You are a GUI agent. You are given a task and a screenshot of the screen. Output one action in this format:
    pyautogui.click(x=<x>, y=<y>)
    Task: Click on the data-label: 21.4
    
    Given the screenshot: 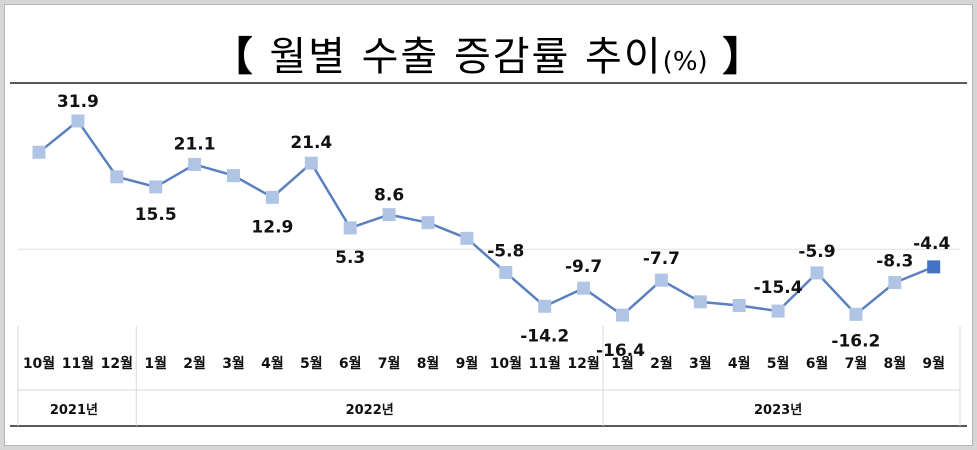 What is the action you would take?
    pyautogui.click(x=311, y=143)
    